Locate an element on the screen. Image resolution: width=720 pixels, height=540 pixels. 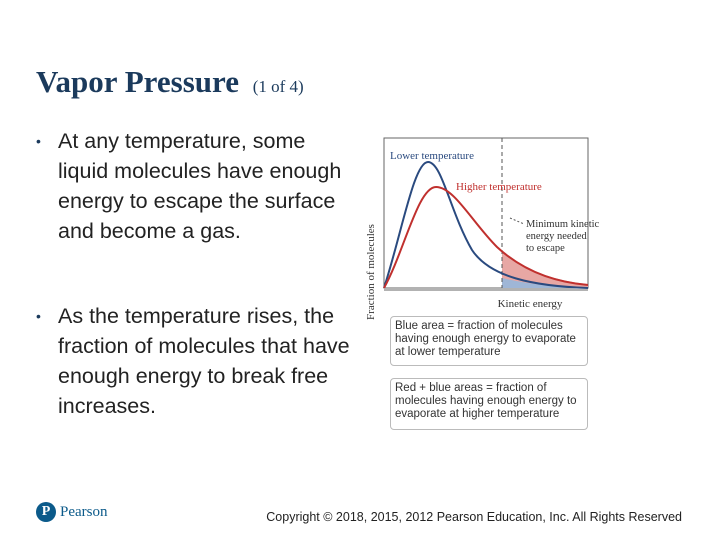
red-area is located at coordinates (545, 270).